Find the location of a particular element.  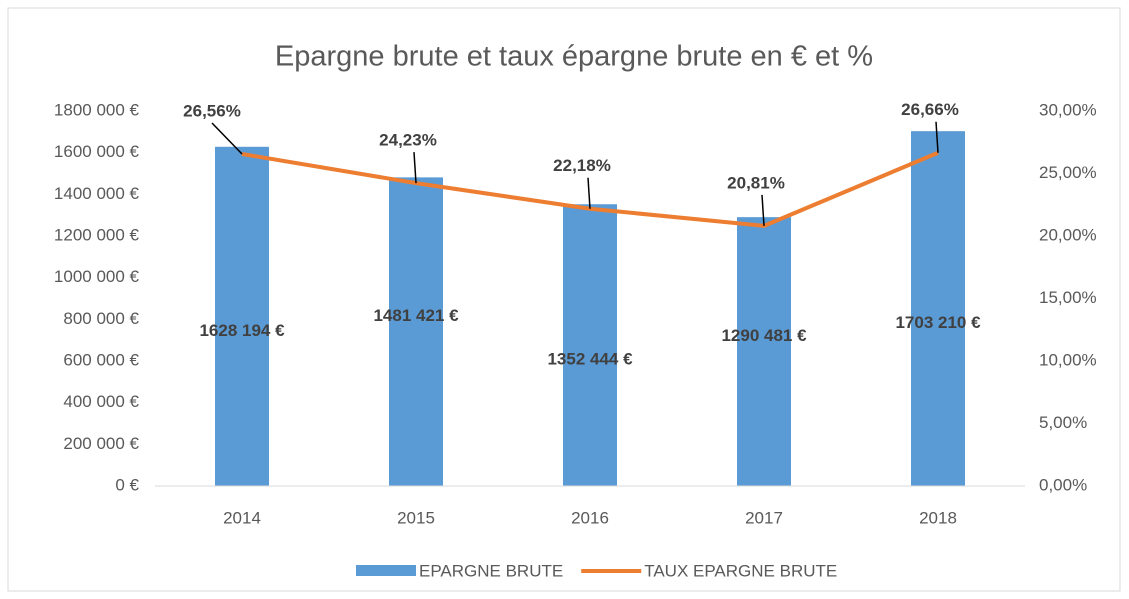

y-tick-label: 200 000 € is located at coordinates (101, 443).